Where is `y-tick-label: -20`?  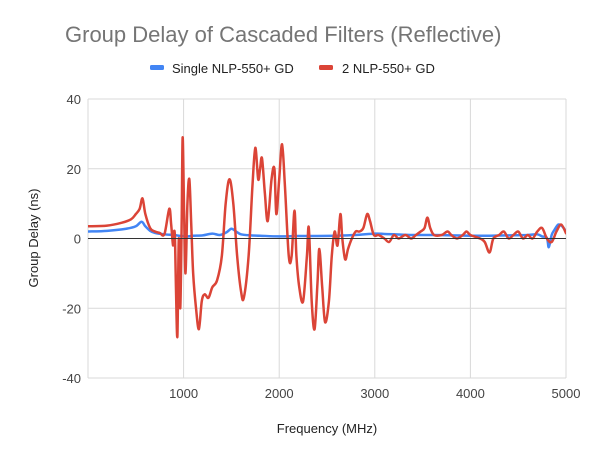 y-tick-label: -20 is located at coordinates (71, 308).